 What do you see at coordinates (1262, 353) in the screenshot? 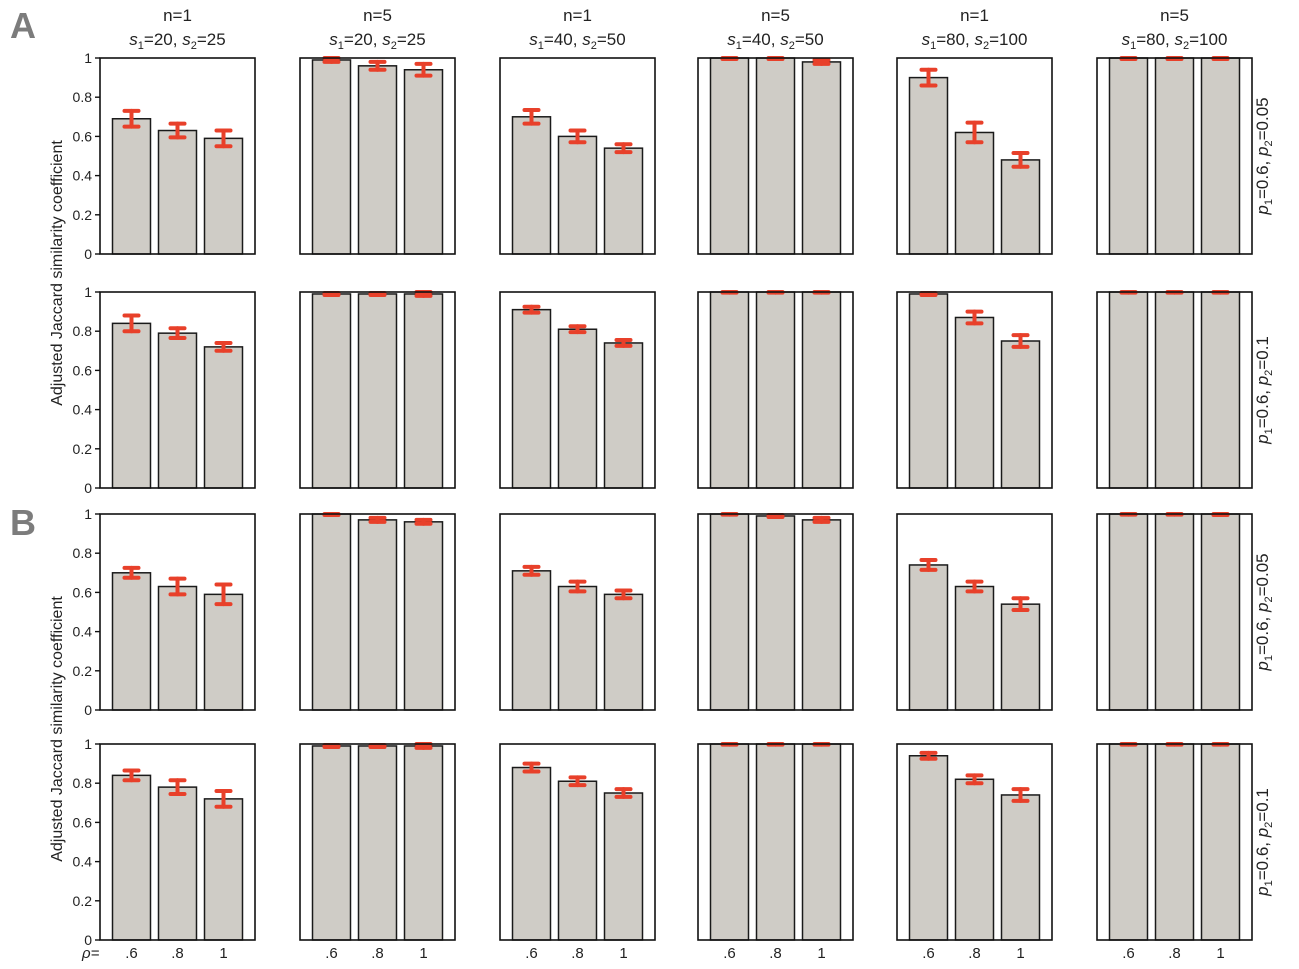
I see `row-label-p2: =0.1` at bounding box center [1262, 353].